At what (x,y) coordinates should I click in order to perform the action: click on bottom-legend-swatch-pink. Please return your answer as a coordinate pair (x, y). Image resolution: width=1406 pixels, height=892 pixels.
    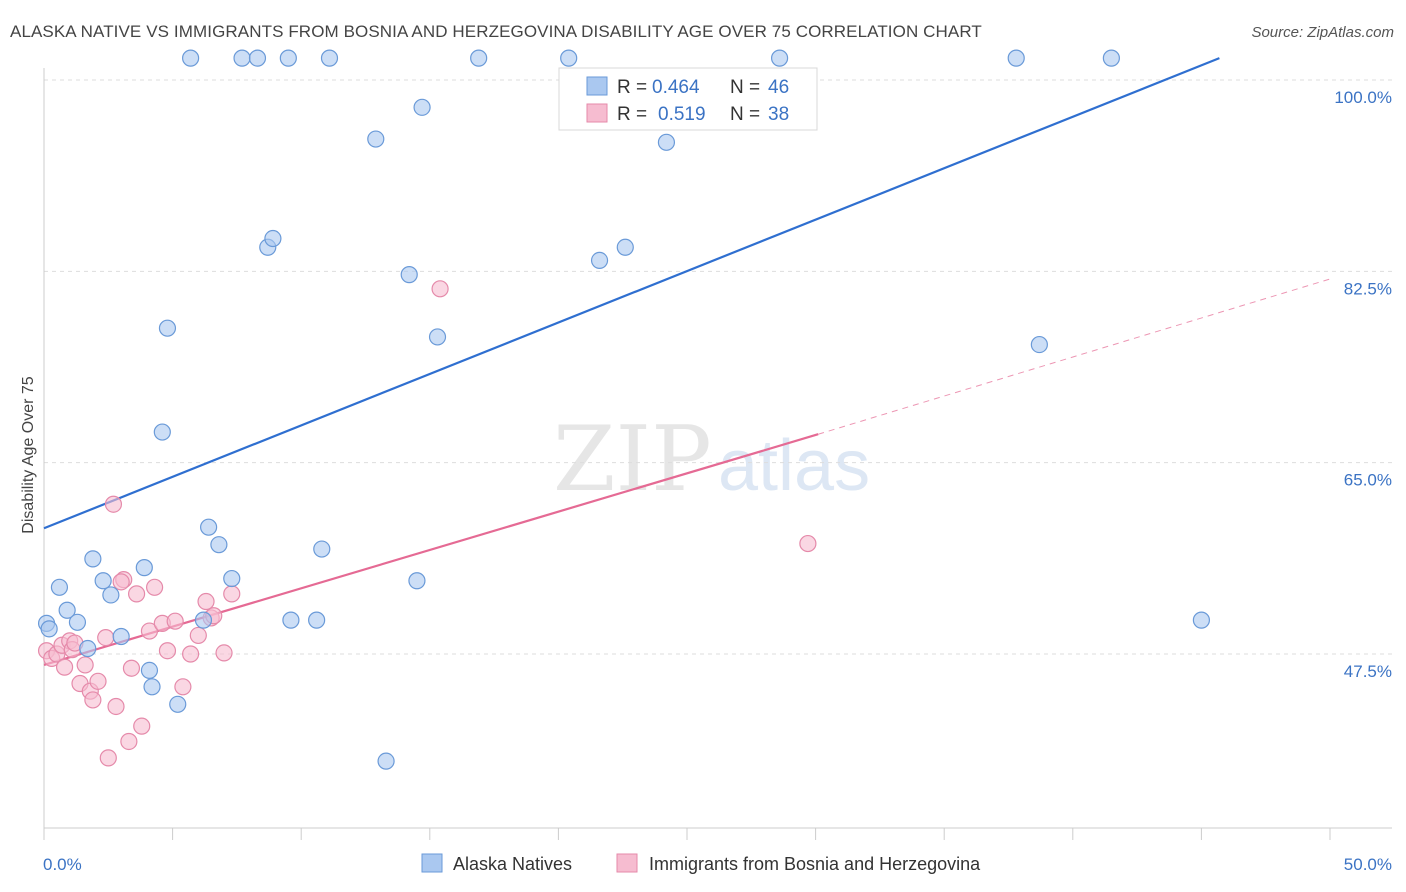
    Looking at the image, I should click on (627, 863).